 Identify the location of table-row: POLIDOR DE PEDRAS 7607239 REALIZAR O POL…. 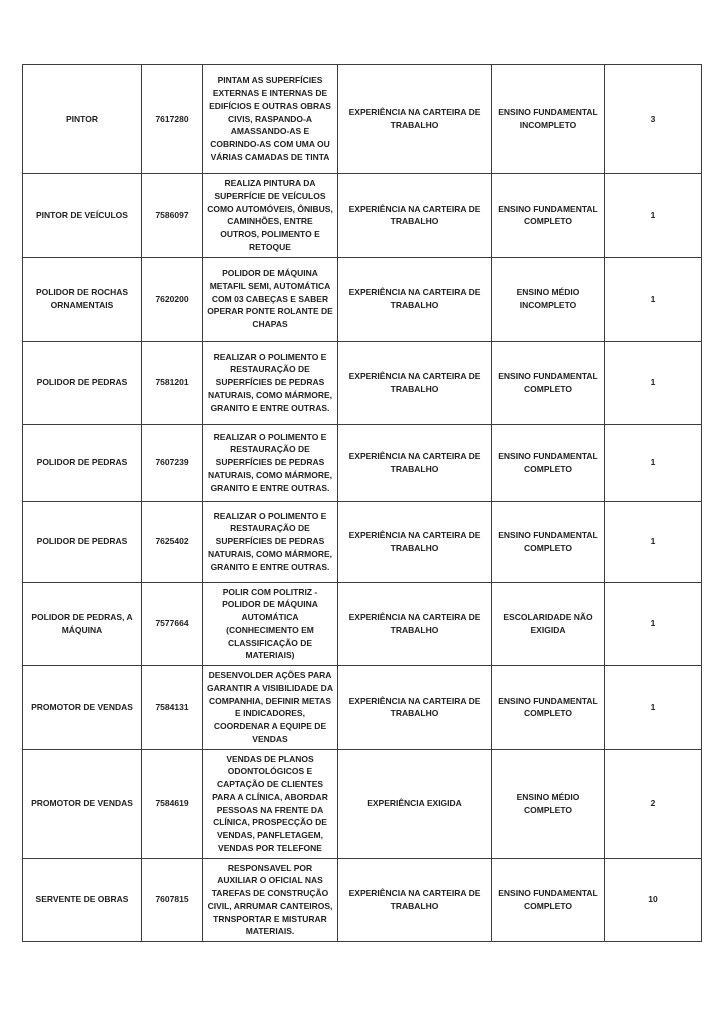
(362, 462).